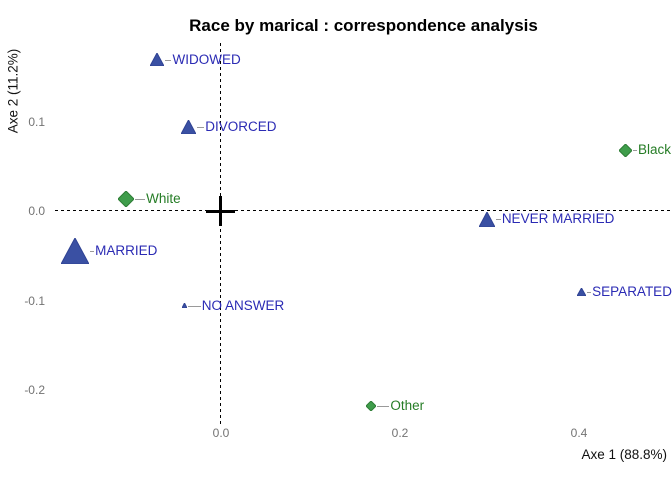 The image size is (672, 480). Describe the element at coordinates (36, 121) in the screenshot. I see `y-tick-label-0.1: 0.1` at that location.